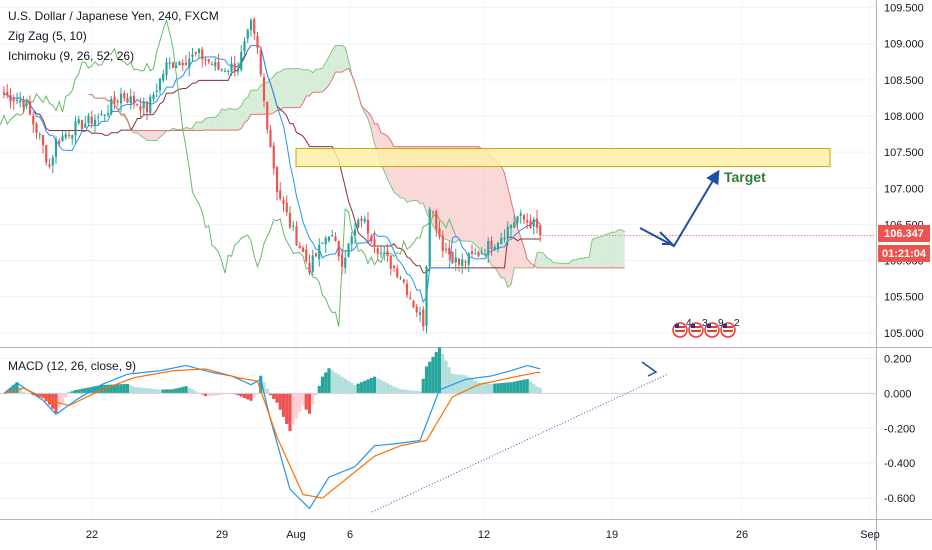 This screenshot has width=932, height=550. I want to click on macd-label: MACD (12, 26, close, 9), so click(72, 366).